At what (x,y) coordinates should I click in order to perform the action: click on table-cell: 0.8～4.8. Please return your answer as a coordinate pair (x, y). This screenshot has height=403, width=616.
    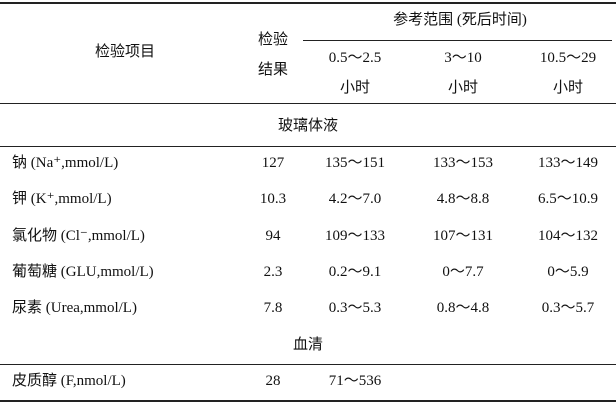
    Looking at the image, I should click on (463, 308).